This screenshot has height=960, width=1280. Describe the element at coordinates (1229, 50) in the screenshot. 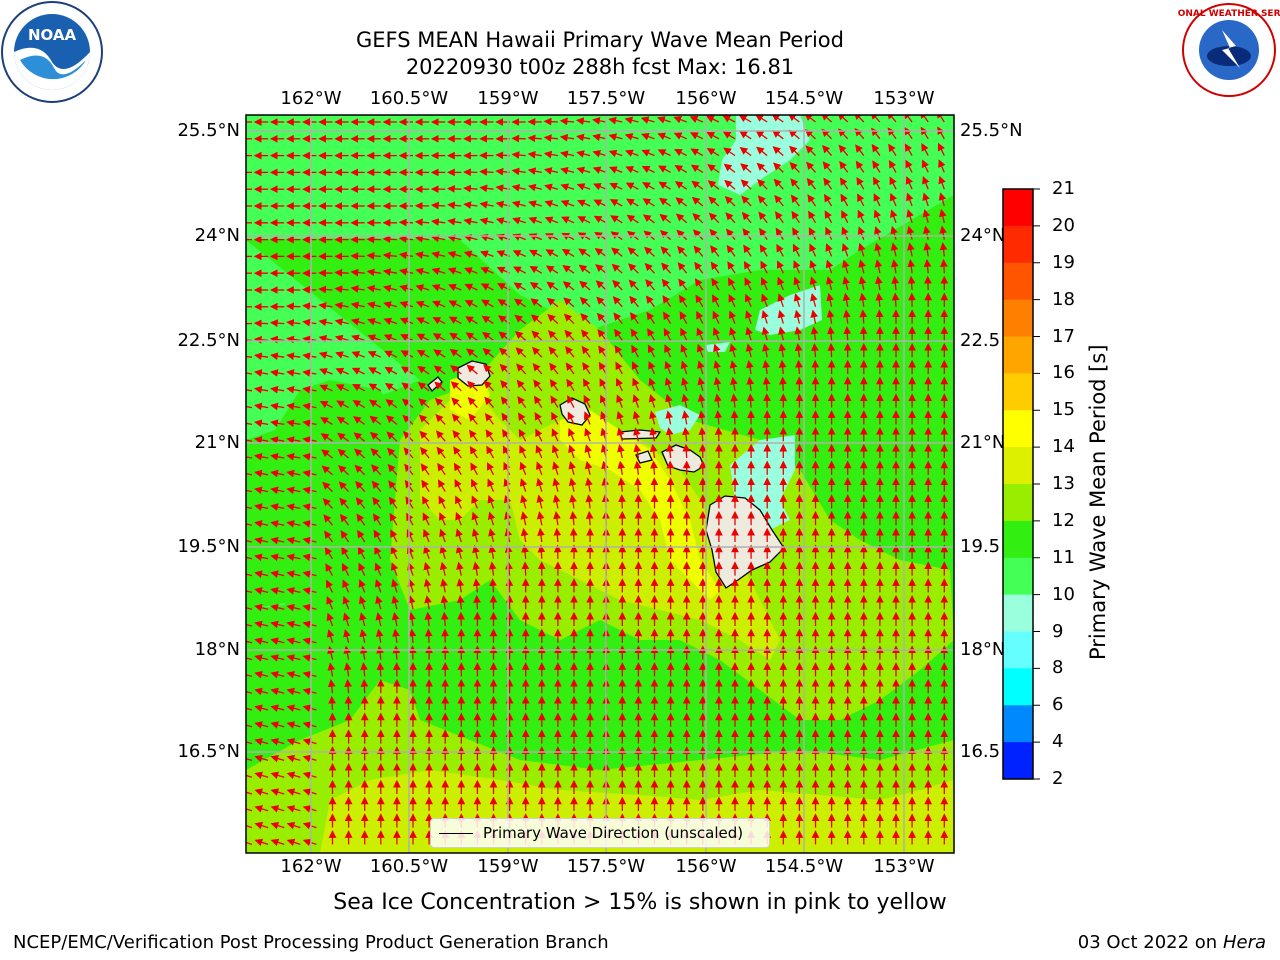

I see `nws-logo-icon: NATIONAL WEATHER SERVICE` at that location.